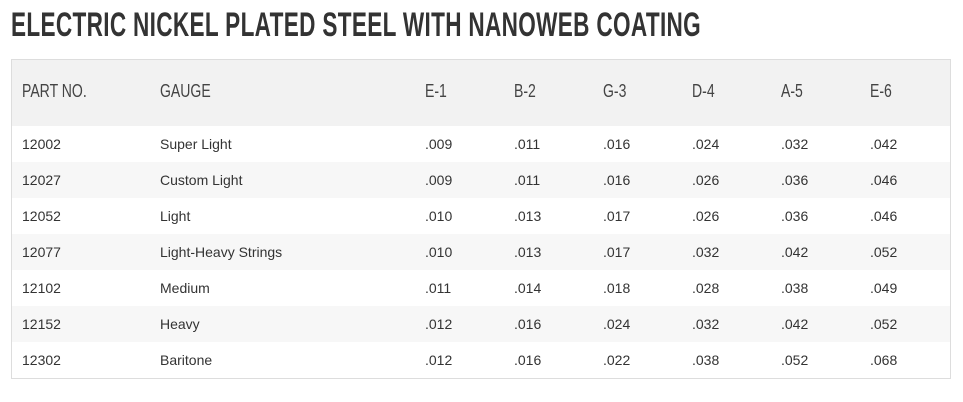  I want to click on column-header: D-4, so click(703, 91).